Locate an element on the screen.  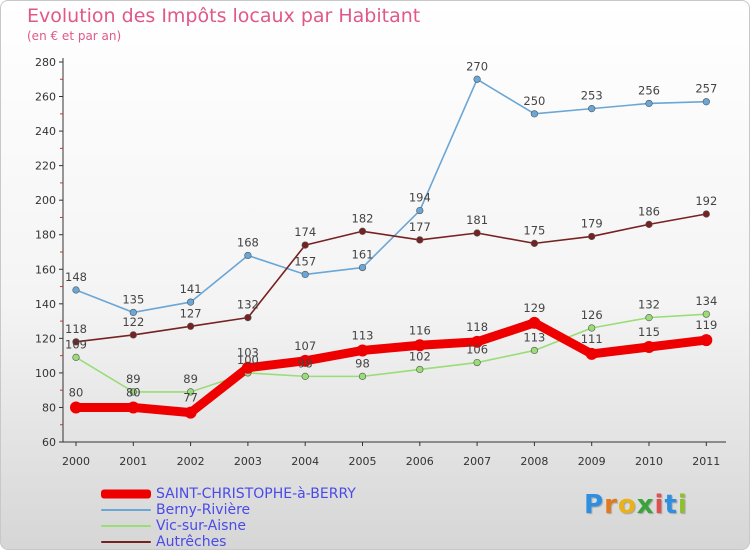
data-label-1: 141 is located at coordinates (191, 289).